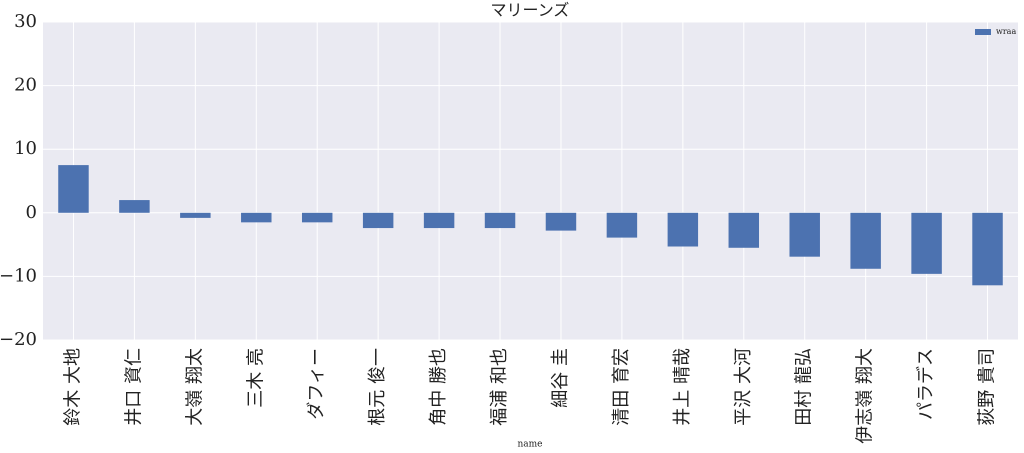 Image resolution: width=1024 pixels, height=453 pixels. What do you see at coordinates (621, 387) in the screenshot?
I see `x-tick-label: 清田 育宏` at bounding box center [621, 387].